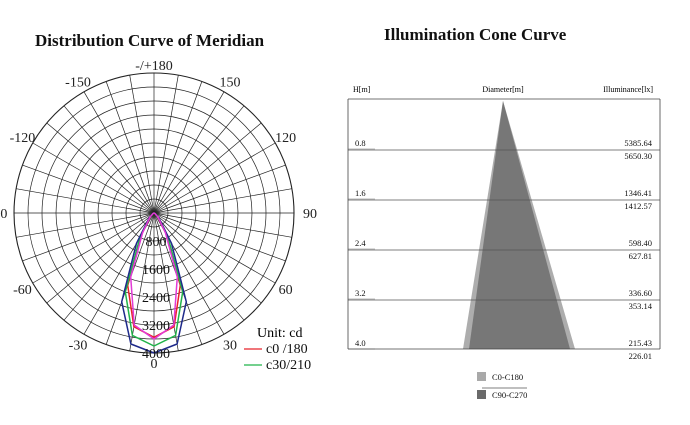 This screenshot has width=690, height=425. Describe the element at coordinates (154, 364) in the screenshot. I see `polar-angle-label: 0` at that location.